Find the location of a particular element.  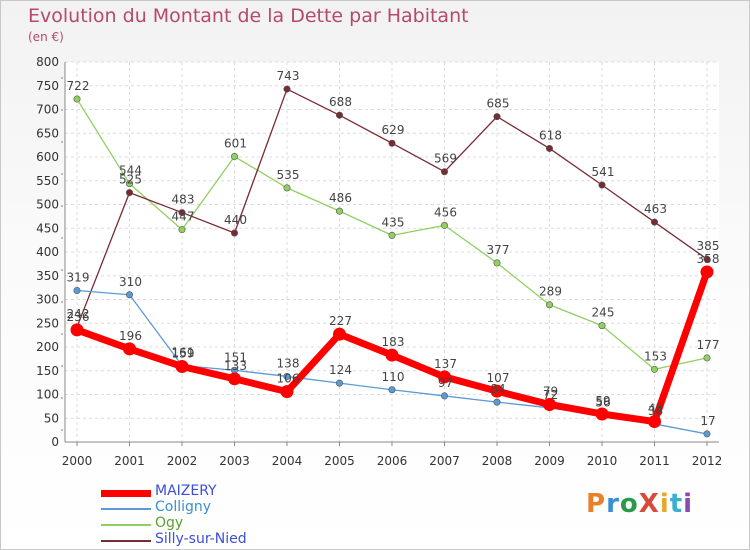

legend-label: MAIZERY is located at coordinates (186, 491).